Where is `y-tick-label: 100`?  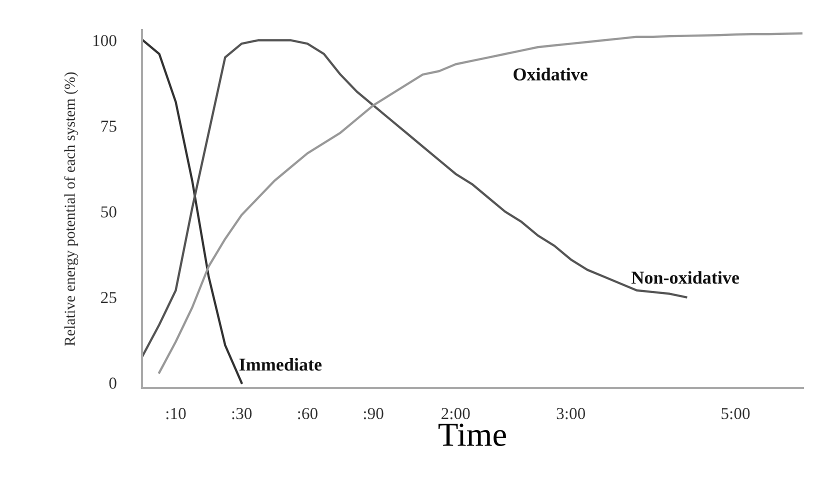 y-tick-label: 100 is located at coordinates (104, 40).